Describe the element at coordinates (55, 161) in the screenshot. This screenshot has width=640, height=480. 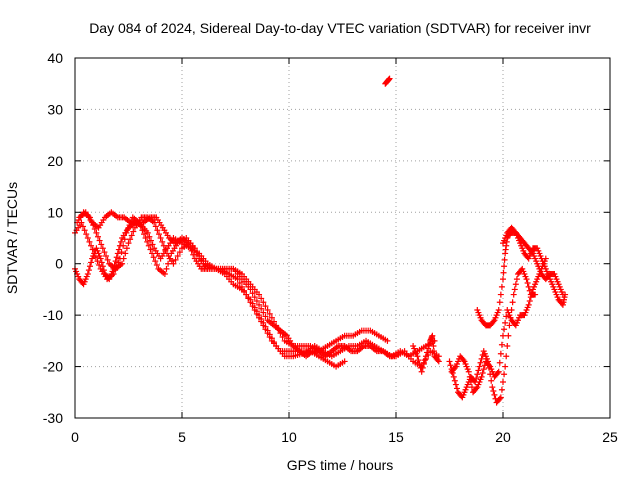
I see `y-tick-label: 20` at that location.